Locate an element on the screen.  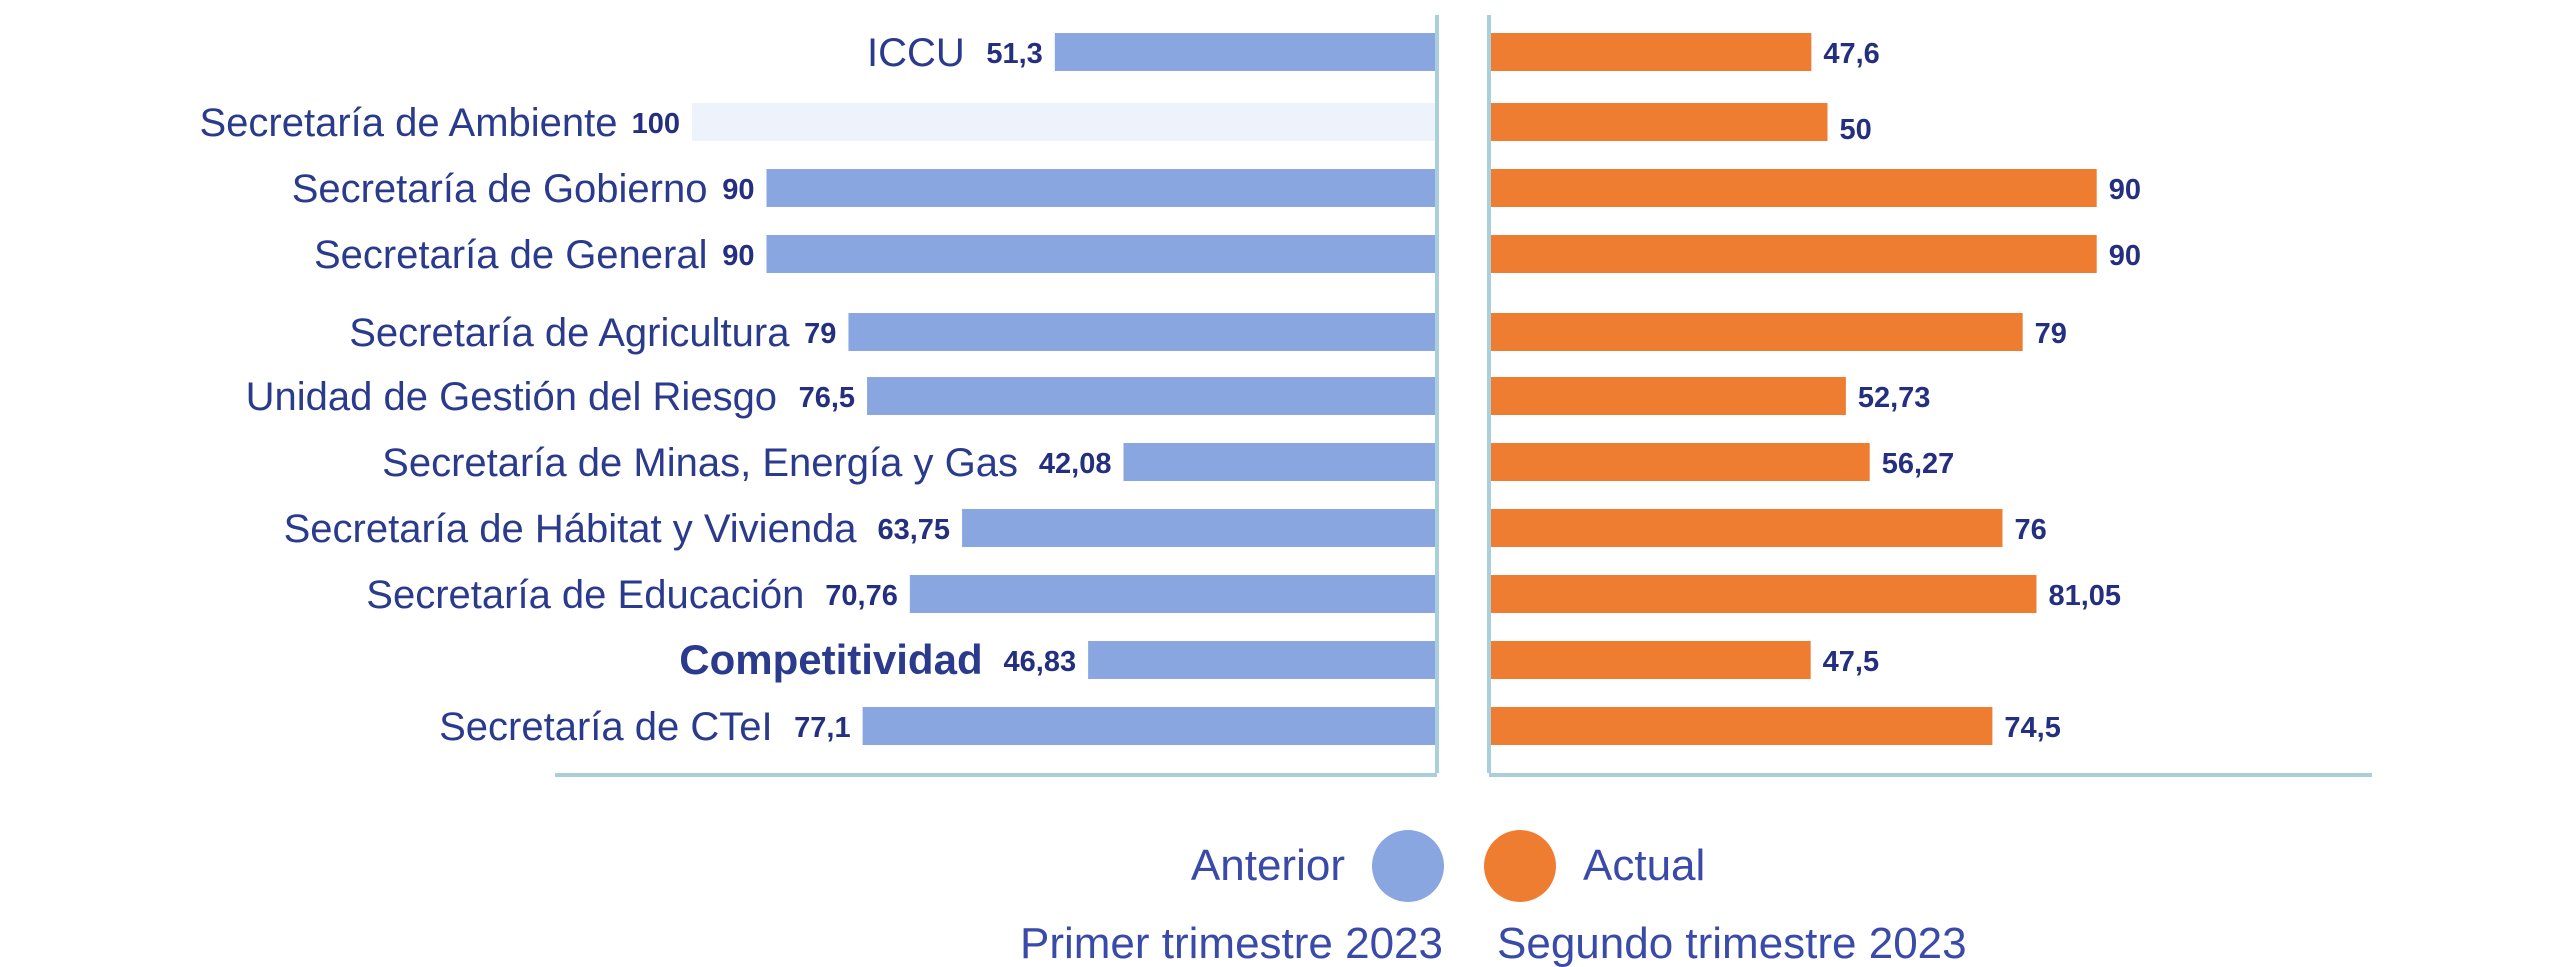
legend-anterior-swatch is located at coordinates (1408, 866).